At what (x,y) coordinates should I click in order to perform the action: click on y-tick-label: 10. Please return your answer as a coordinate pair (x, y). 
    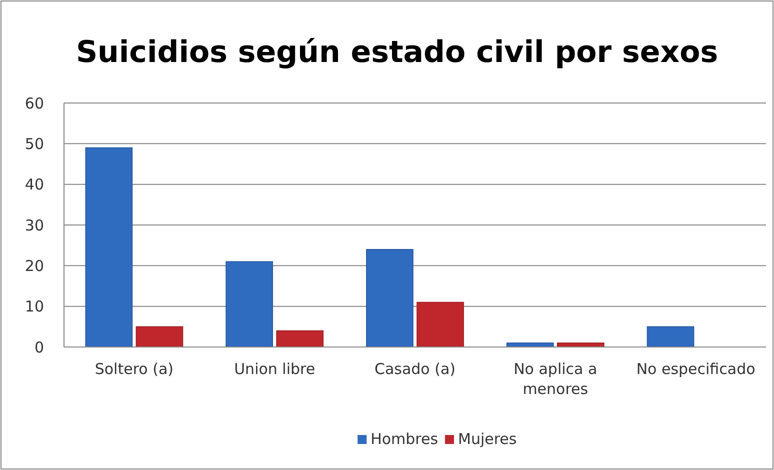
    Looking at the image, I should click on (34, 307).